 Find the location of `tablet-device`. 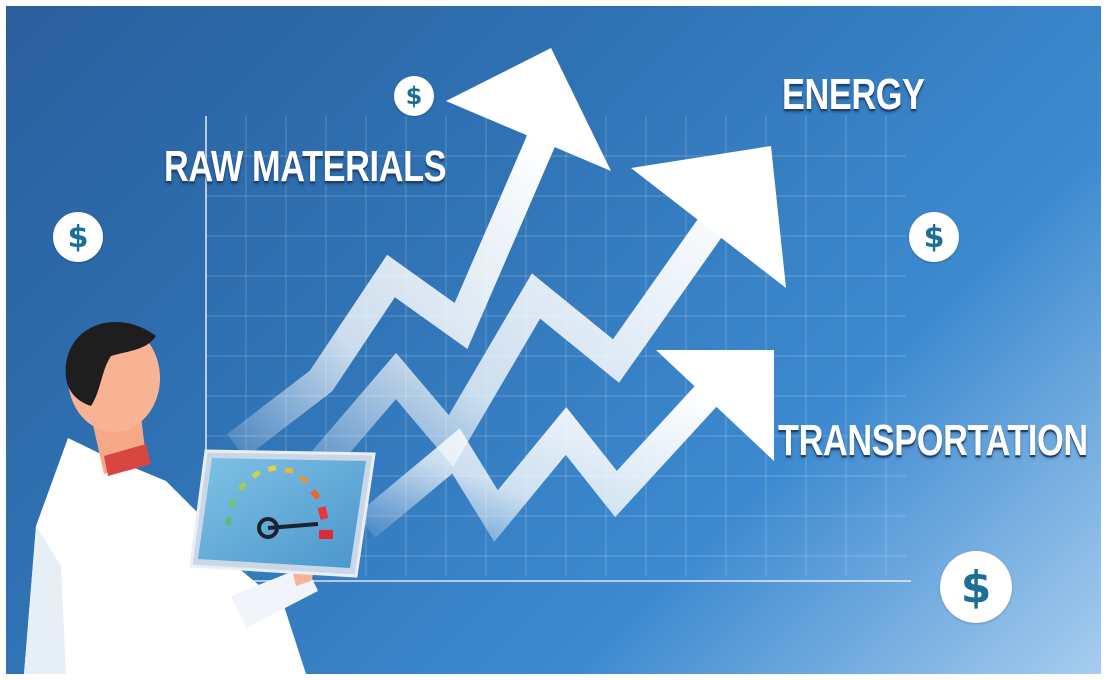

tablet-device is located at coordinates (282, 513).